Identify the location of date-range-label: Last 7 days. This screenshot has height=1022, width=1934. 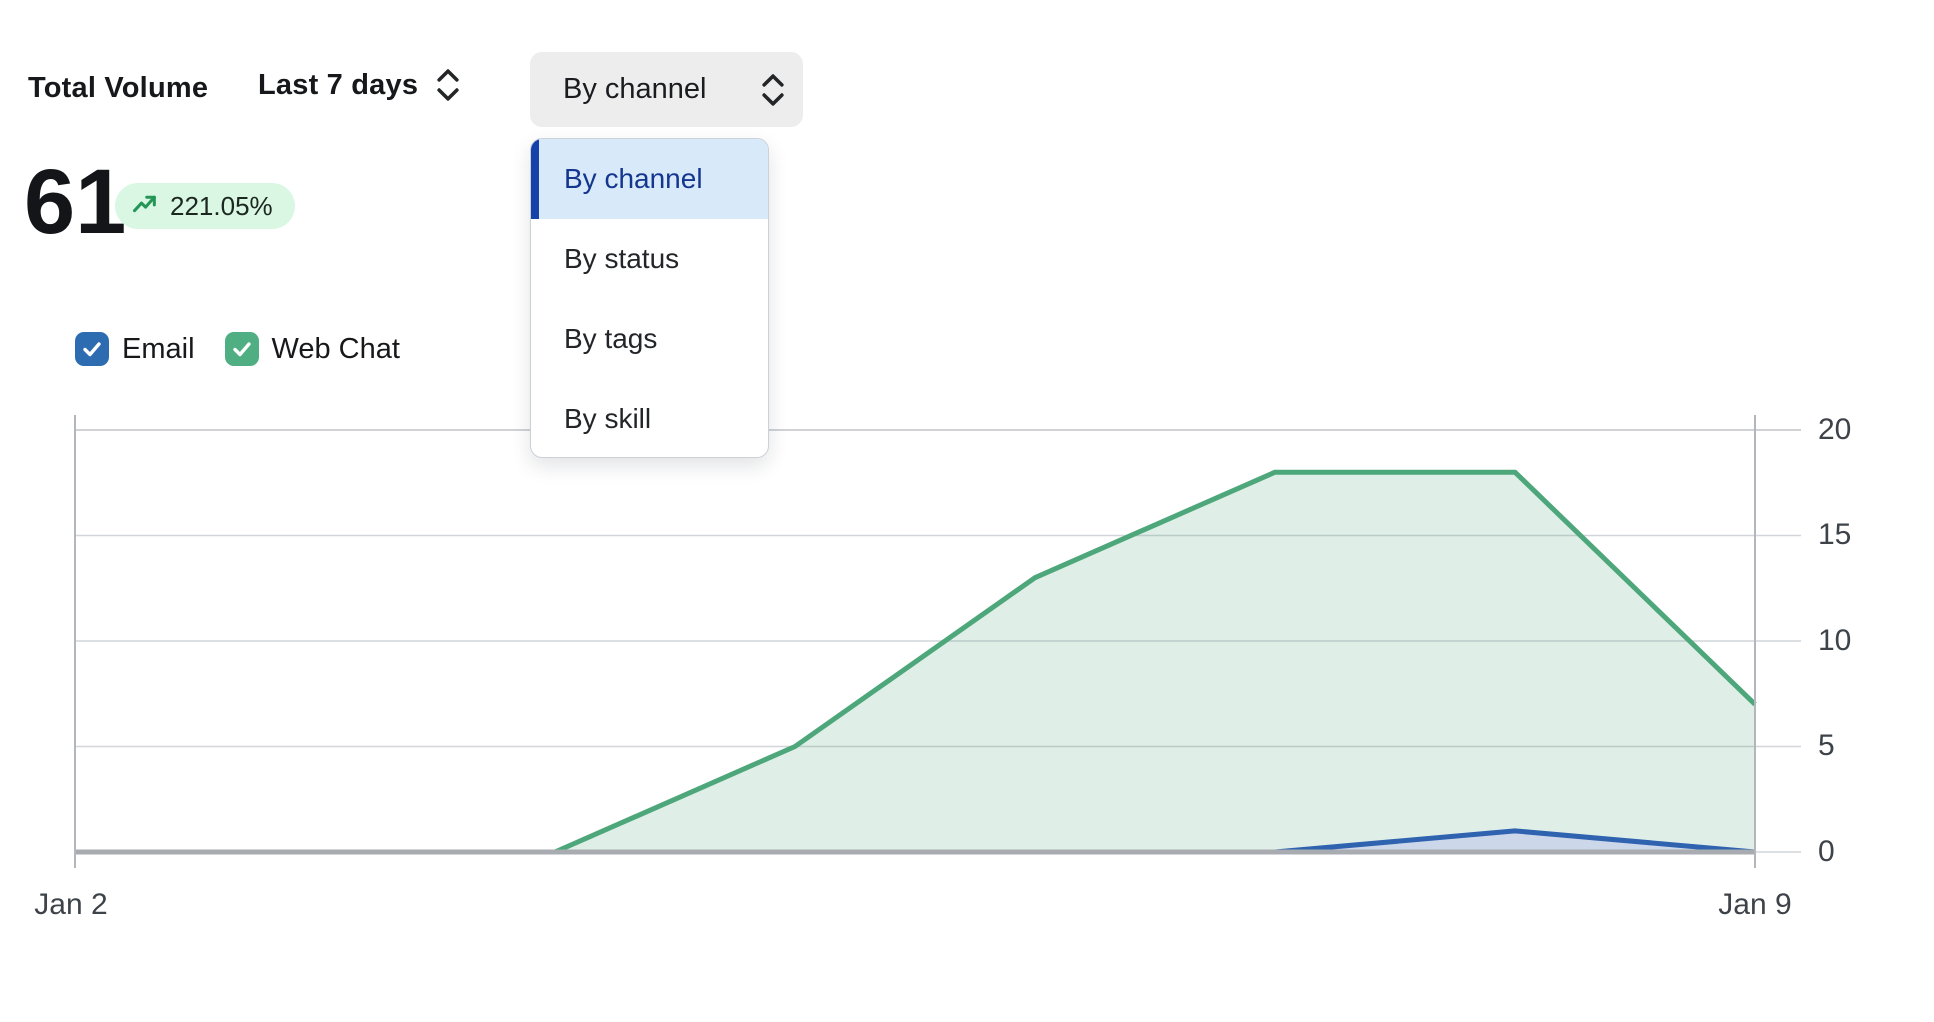
(338, 84).